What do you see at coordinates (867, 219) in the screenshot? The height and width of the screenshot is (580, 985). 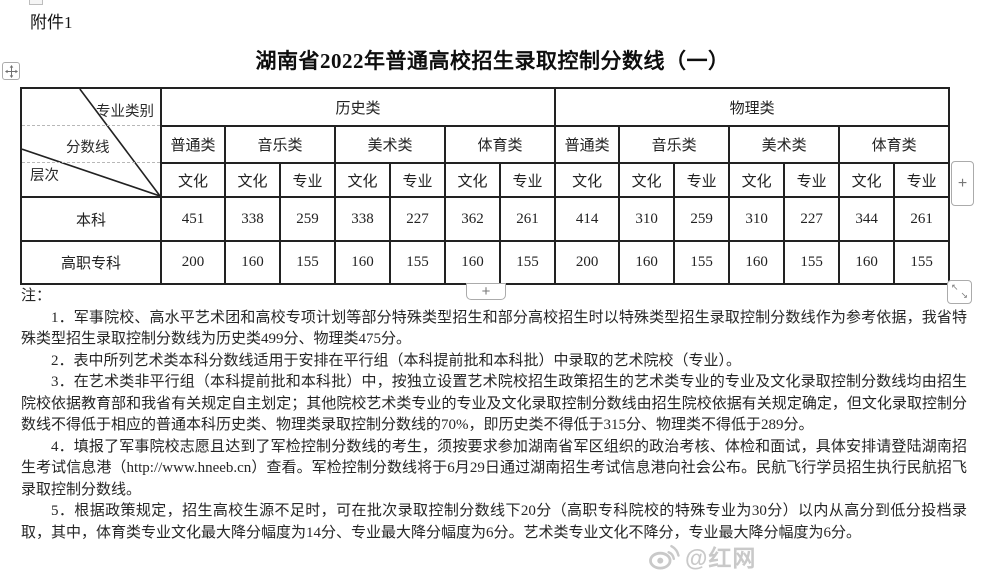 I see `score-cell: 344` at bounding box center [867, 219].